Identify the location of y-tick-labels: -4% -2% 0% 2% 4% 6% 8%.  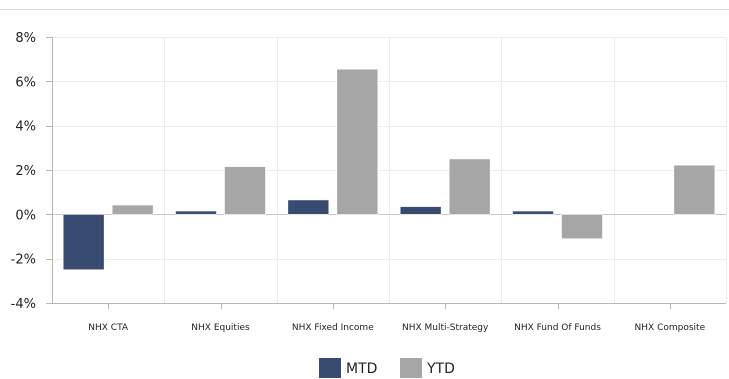
(23, 171).